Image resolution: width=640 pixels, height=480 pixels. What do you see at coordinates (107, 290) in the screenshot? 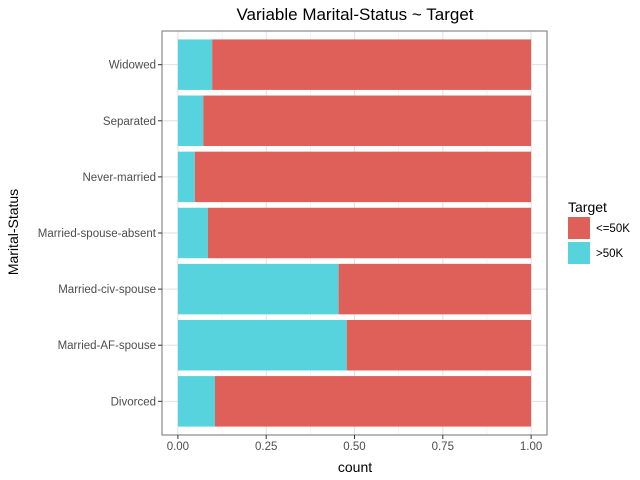
I see `y-tick-label: Married-civ-spouse` at bounding box center [107, 290].